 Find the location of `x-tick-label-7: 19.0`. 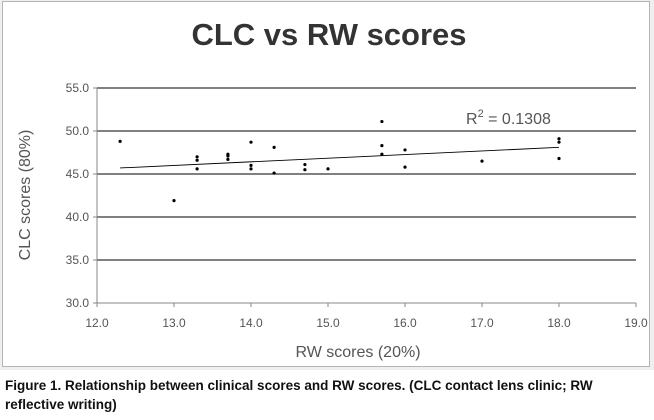

x-tick-label-7: 19.0 is located at coordinates (636, 323).